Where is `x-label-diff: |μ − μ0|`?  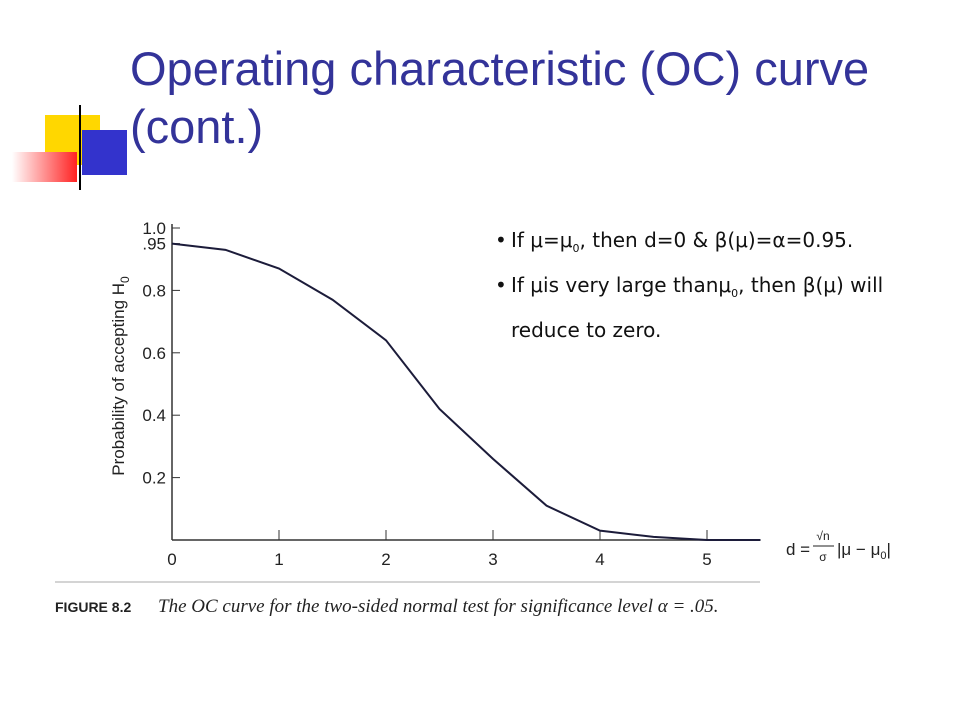
x-label-diff: |μ − μ0| is located at coordinates (864, 551).